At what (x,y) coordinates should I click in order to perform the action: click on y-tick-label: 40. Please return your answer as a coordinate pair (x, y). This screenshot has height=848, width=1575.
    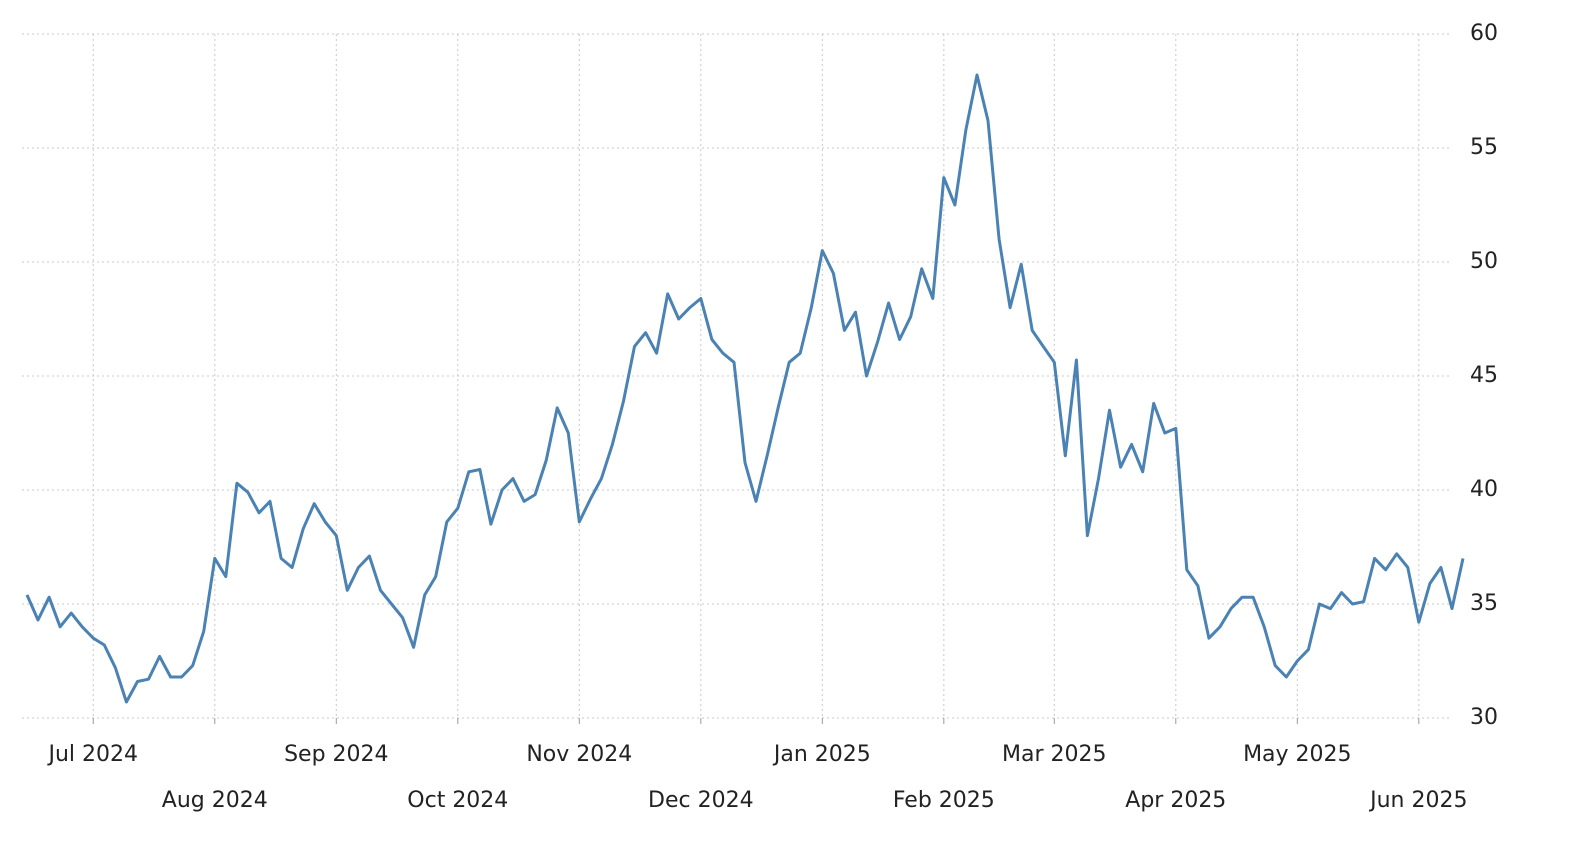
    Looking at the image, I should click on (1484, 489).